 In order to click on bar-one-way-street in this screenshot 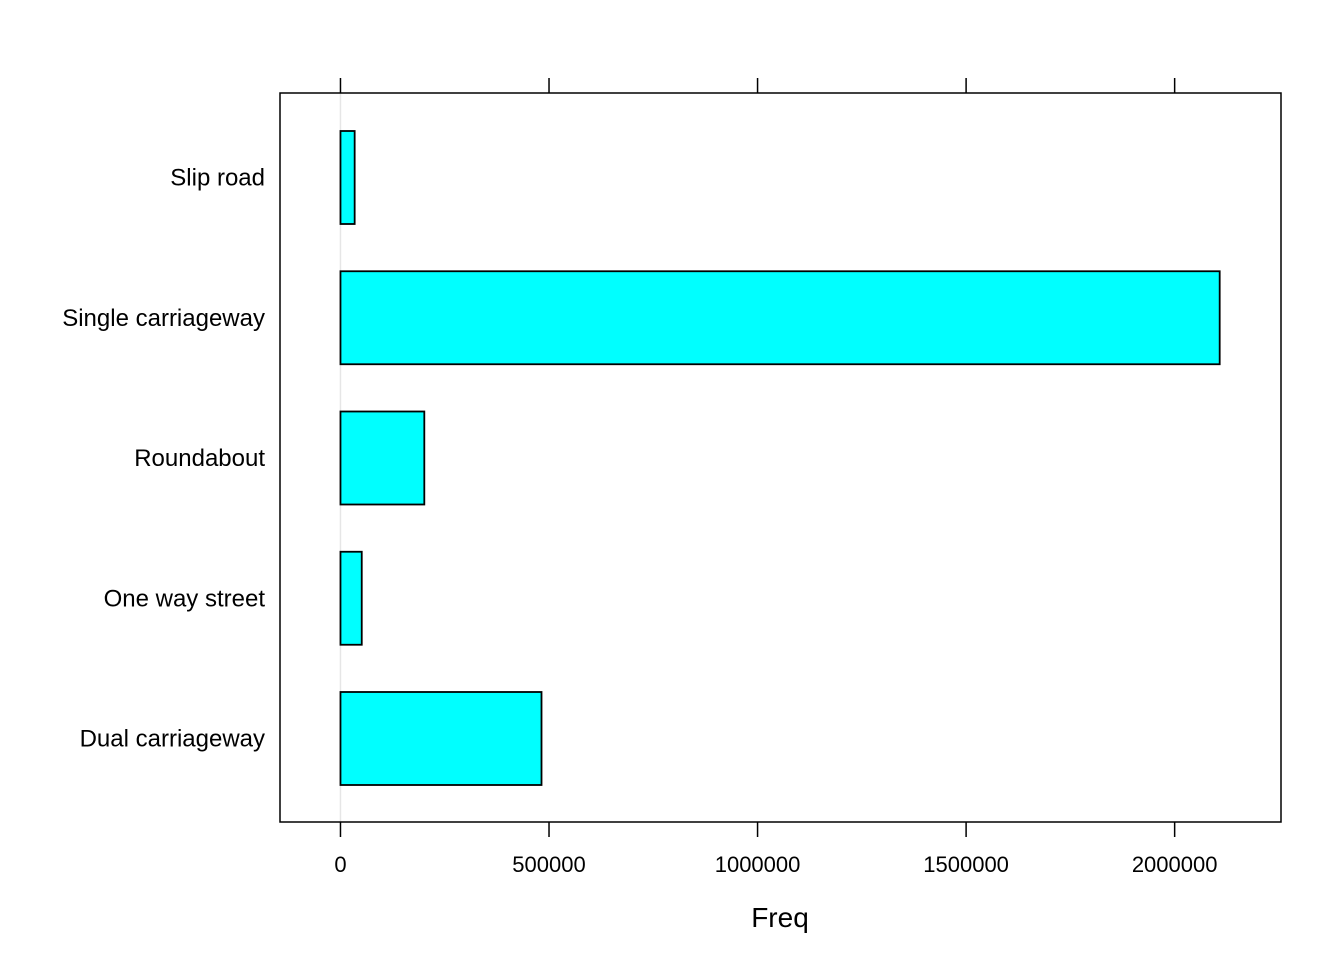, I will do `click(351, 598)`.